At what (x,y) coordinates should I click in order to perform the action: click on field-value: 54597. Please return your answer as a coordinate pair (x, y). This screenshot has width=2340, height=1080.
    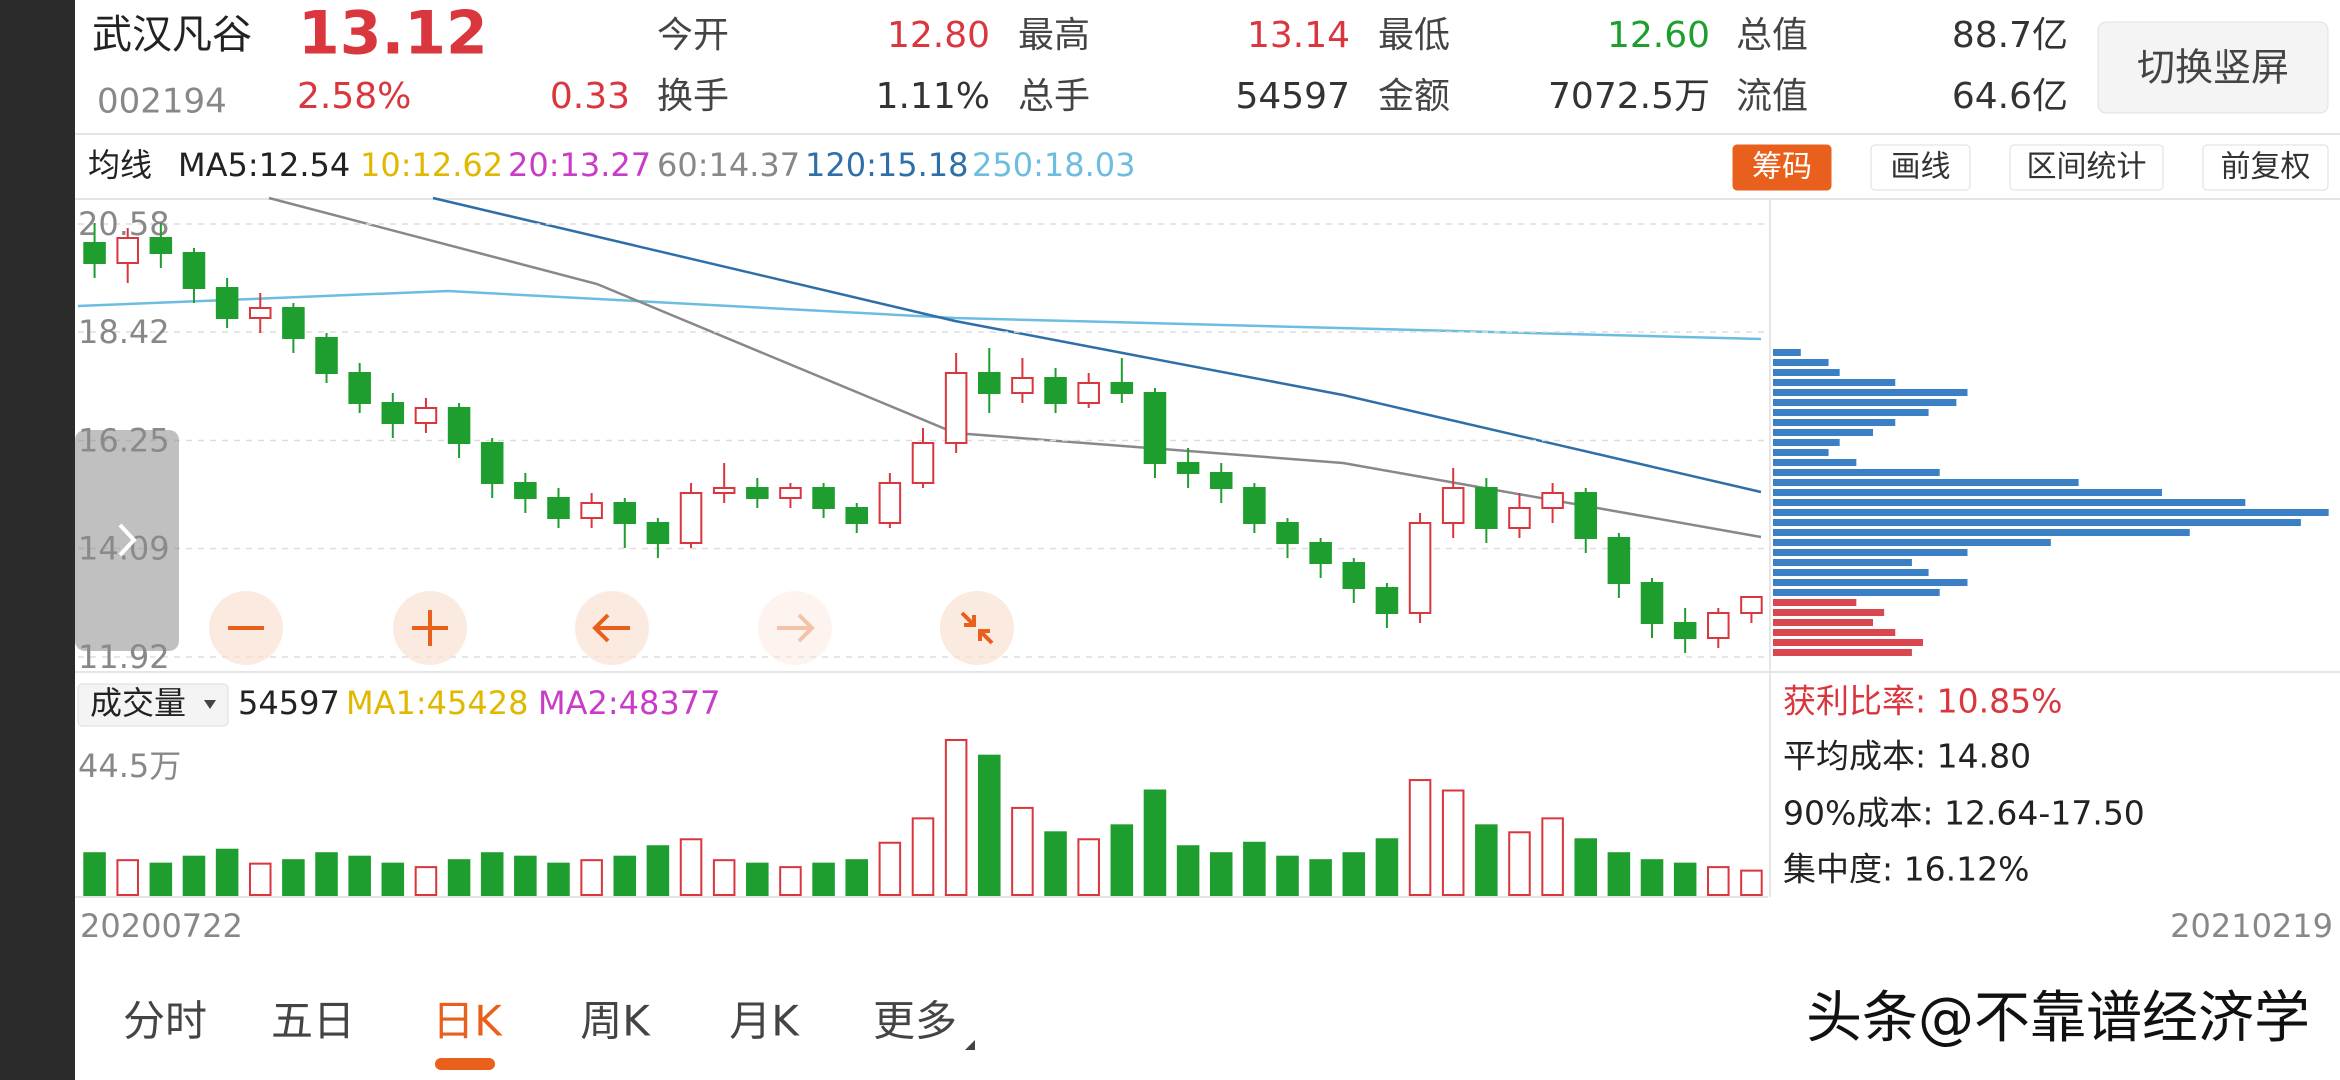
    Looking at the image, I should click on (1292, 96).